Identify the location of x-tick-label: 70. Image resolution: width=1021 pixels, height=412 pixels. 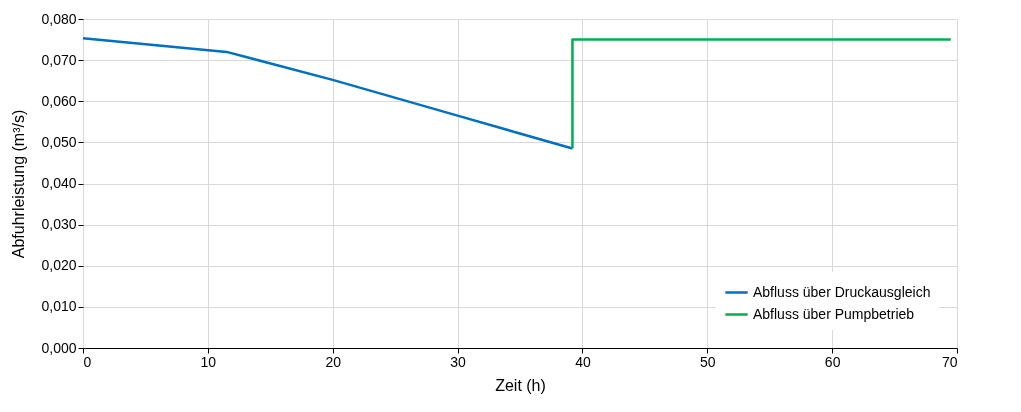
(949, 361).